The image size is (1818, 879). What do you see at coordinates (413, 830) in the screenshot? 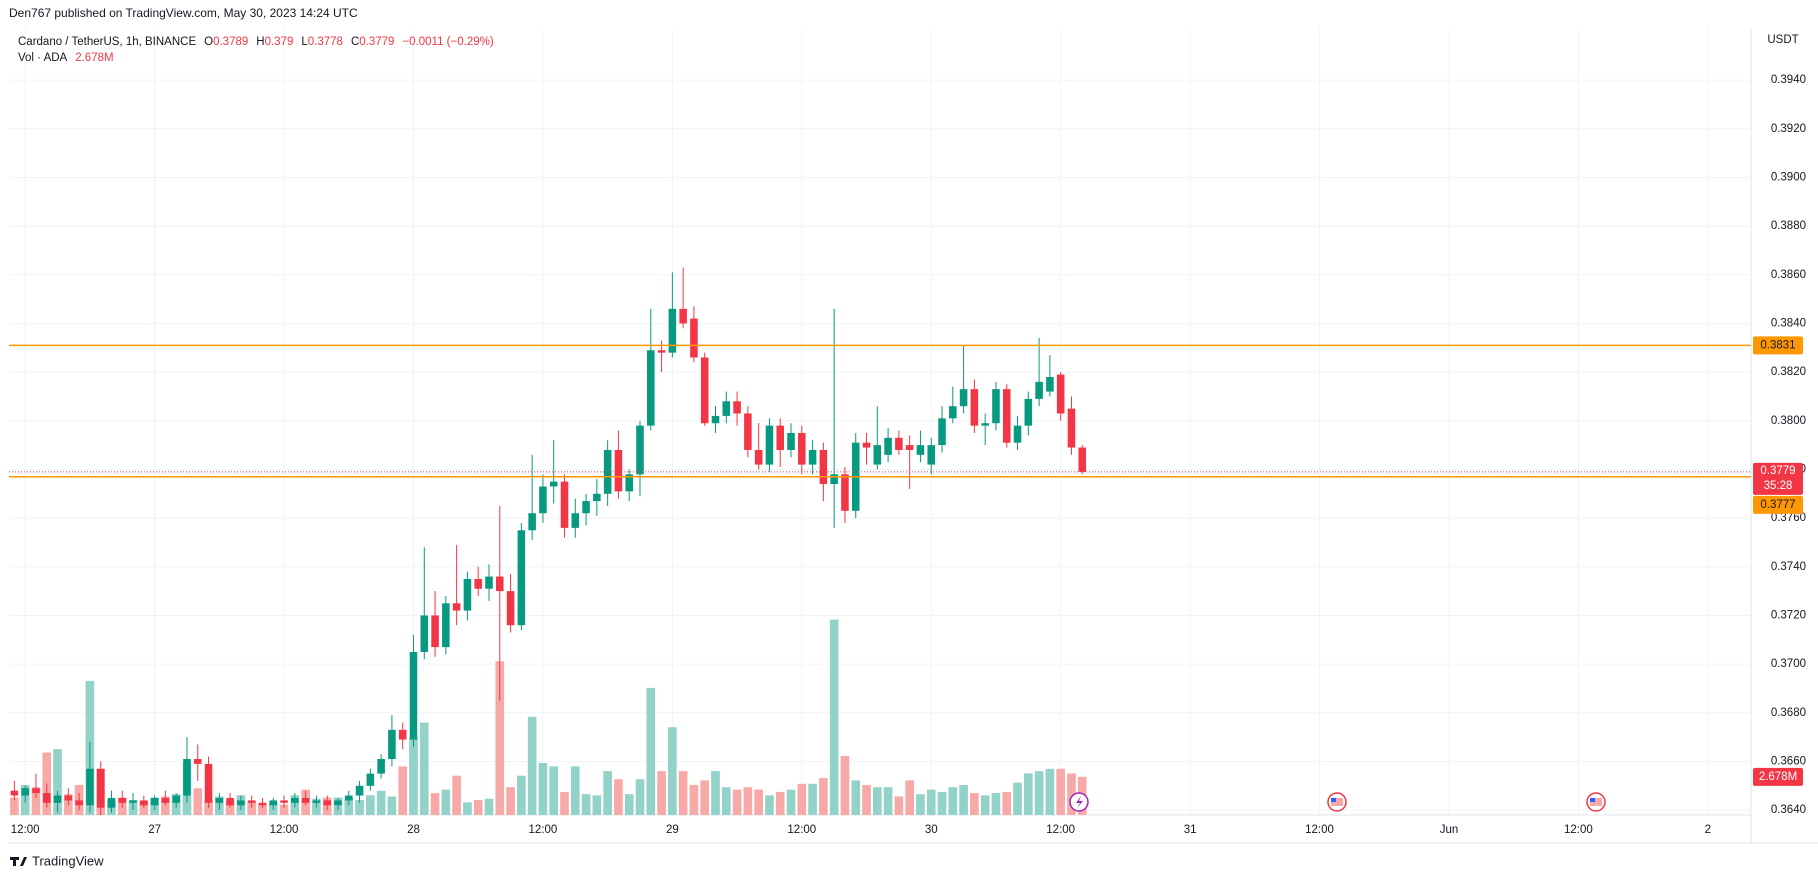
I see `x-tick-label: 28` at bounding box center [413, 830].